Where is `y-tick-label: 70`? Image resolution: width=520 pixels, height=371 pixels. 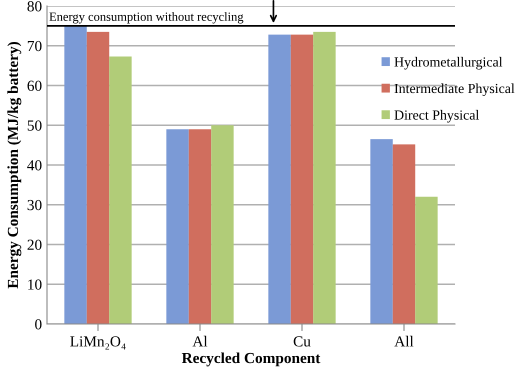
y-tick-label: 70 is located at coordinates (35, 46).